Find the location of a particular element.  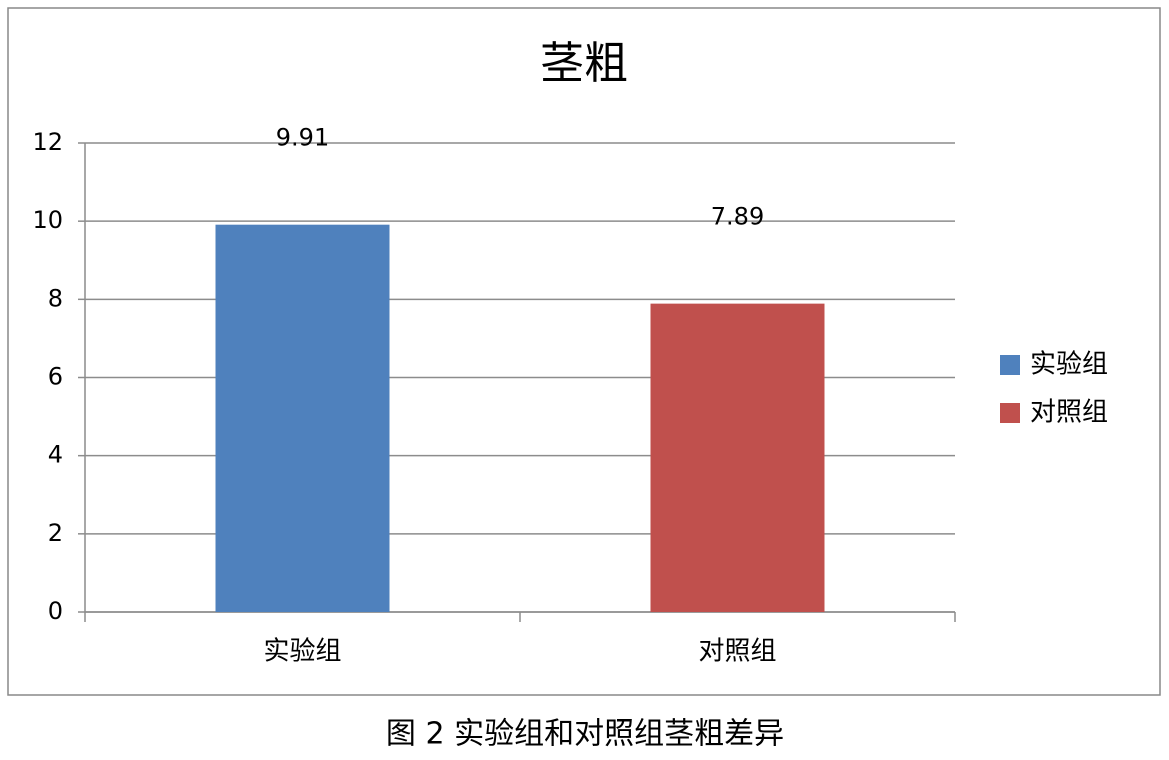

y-tick-label: 8 is located at coordinates (55, 298).